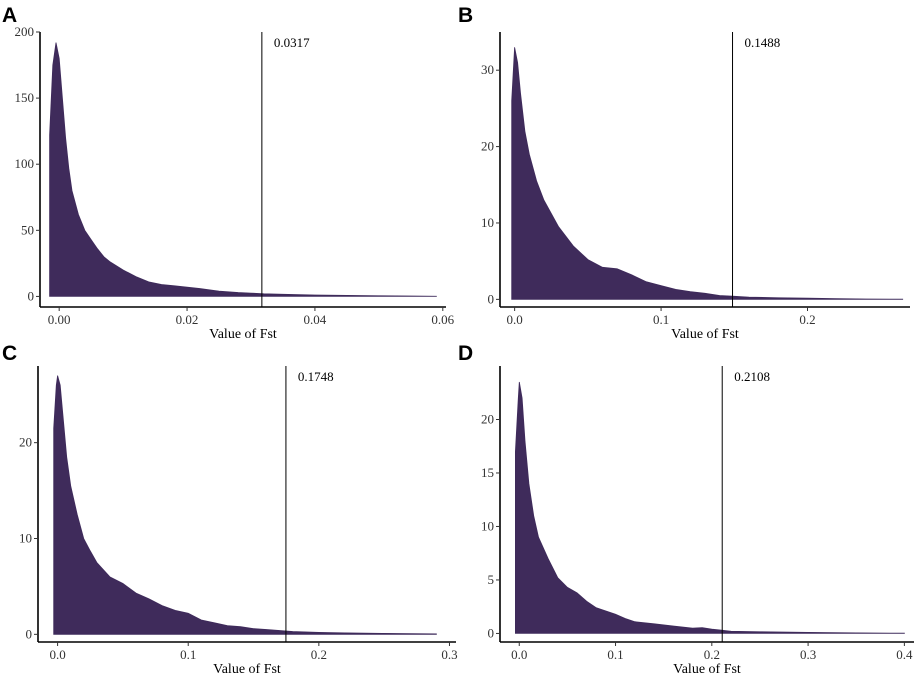 The height and width of the screenshot is (676, 920). Describe the element at coordinates (465, 15) in the screenshot. I see `panel-letter: B` at that location.